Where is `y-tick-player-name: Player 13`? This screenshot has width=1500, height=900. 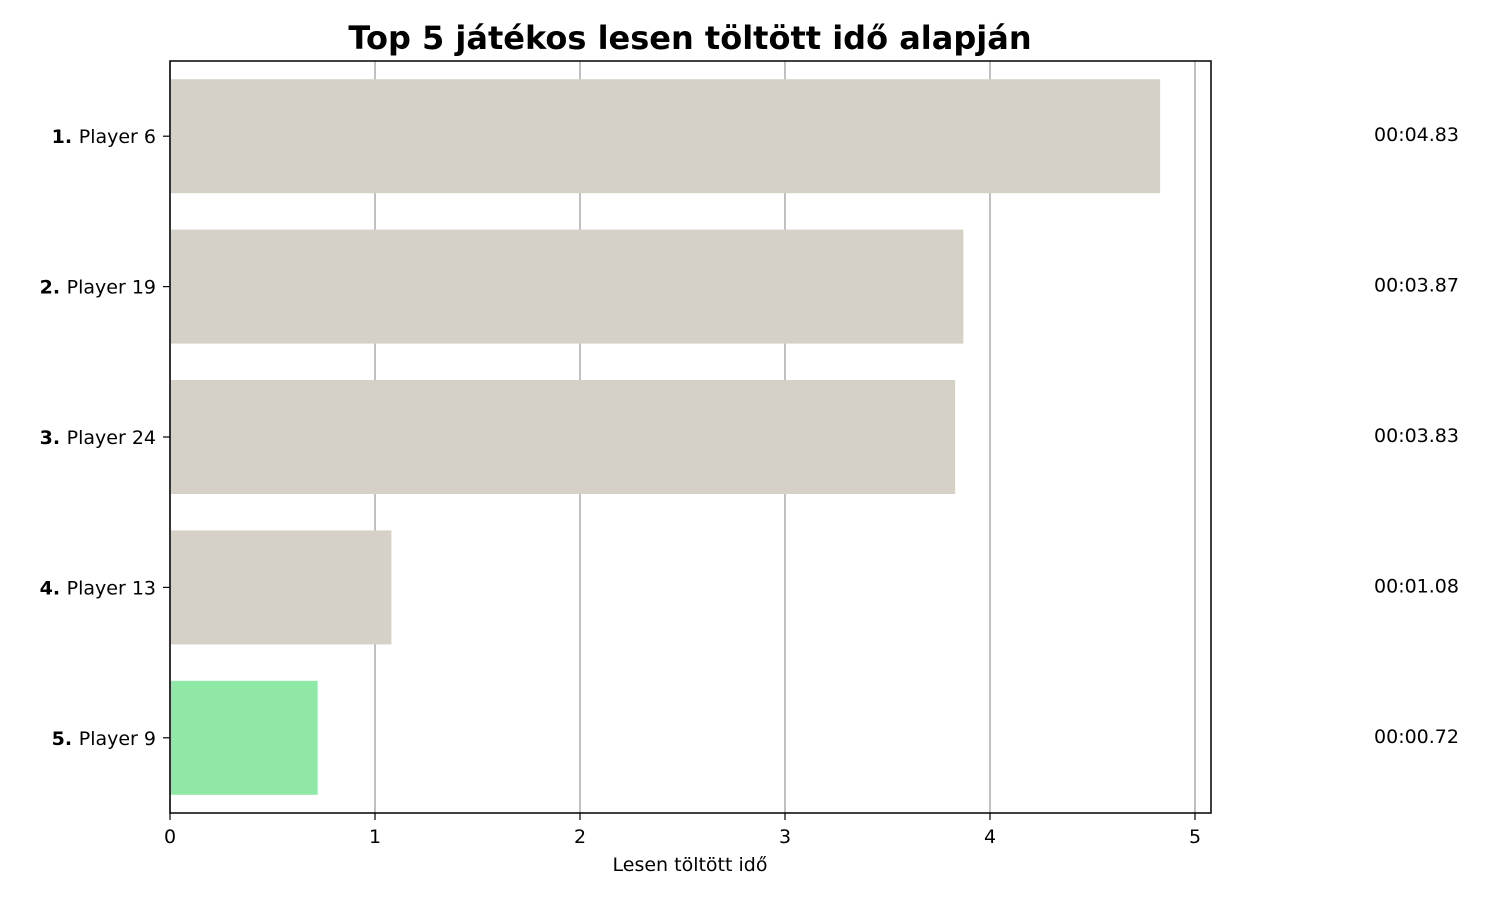 y-tick-player-name: Player 13 is located at coordinates (111, 588).